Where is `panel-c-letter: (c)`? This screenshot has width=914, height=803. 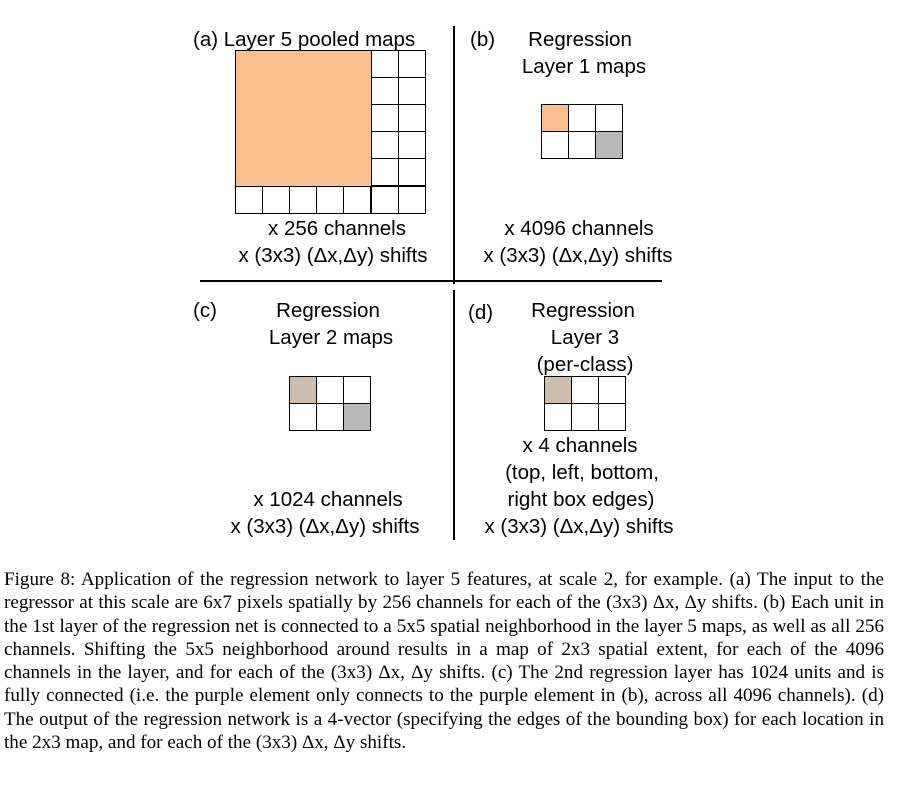 panel-c-letter: (c) is located at coordinates (205, 310).